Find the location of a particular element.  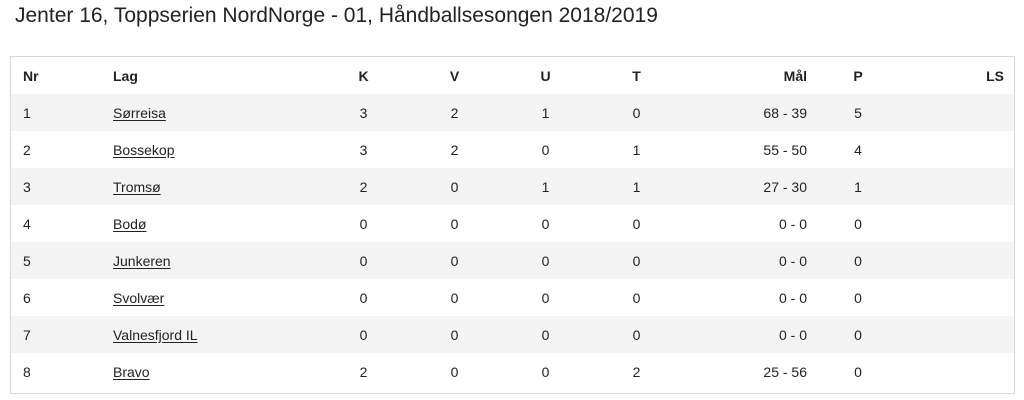

cell-nr: 7 is located at coordinates (62, 334).